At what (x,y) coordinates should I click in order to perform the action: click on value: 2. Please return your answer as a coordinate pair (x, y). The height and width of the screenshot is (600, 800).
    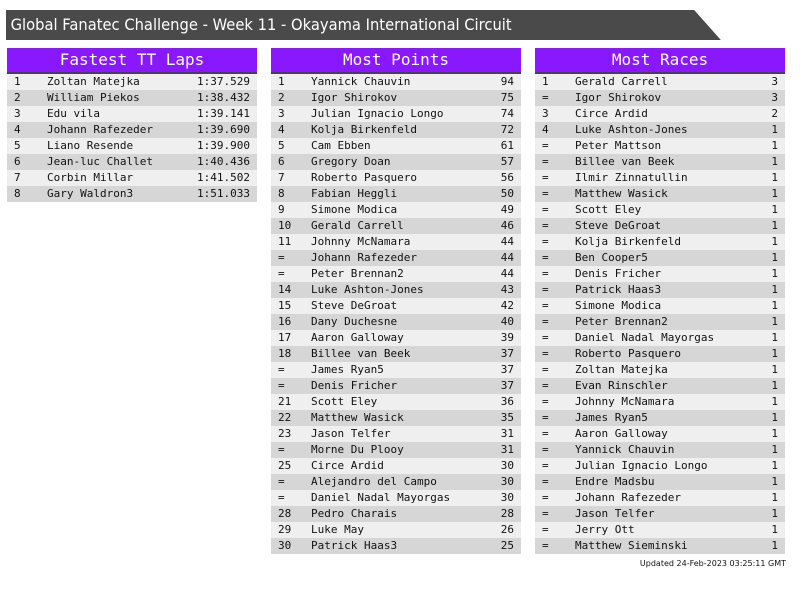
    Looking at the image, I should click on (774, 113).